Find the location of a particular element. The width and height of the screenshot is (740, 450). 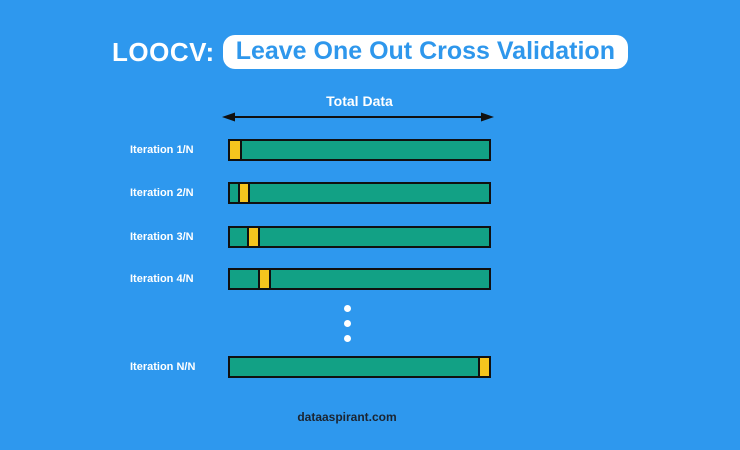

title-prefix: LOOCV: is located at coordinates (163, 51).